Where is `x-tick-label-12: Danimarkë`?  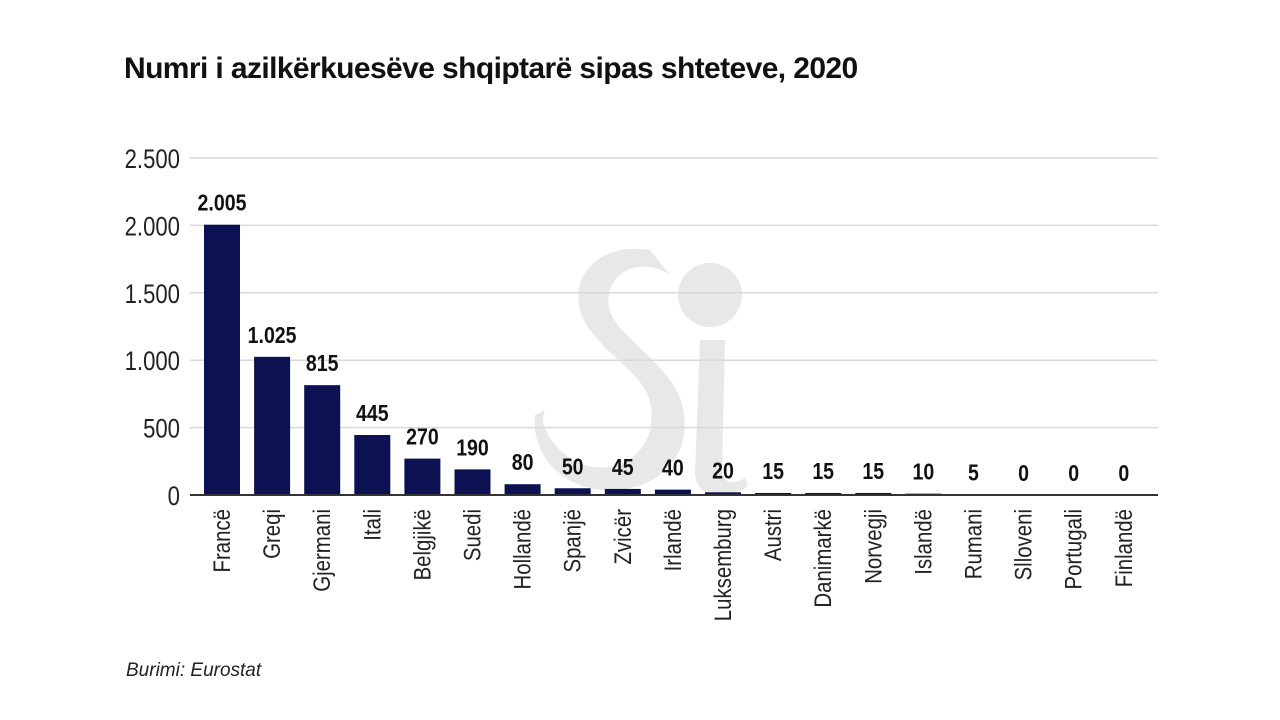 x-tick-label-12: Danimarkë is located at coordinates (823, 558).